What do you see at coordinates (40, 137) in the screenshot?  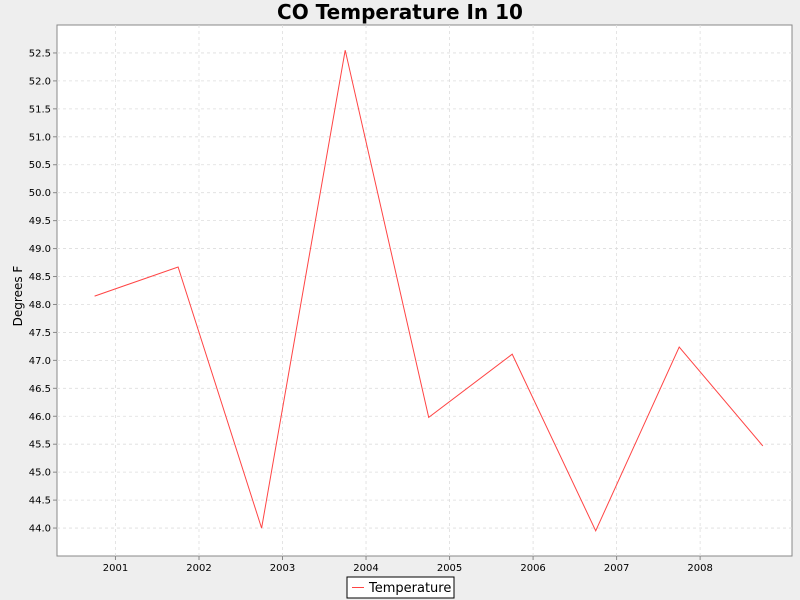 I see `y-tick-label: 51.0` at bounding box center [40, 137].